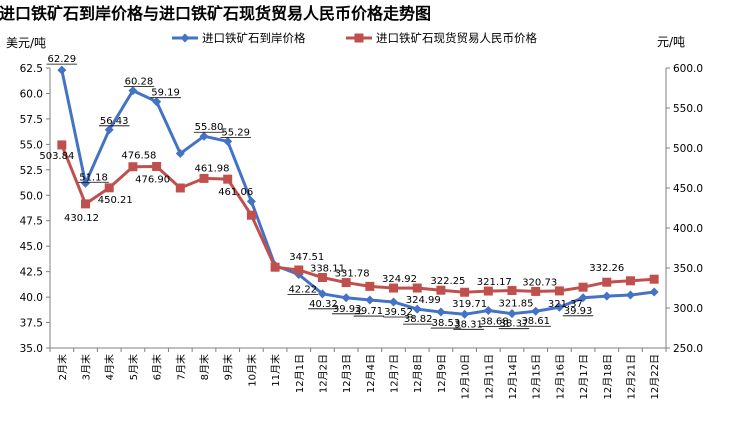 This screenshot has width=729, height=423. I want to click on data-label: 332.26, so click(606, 268).